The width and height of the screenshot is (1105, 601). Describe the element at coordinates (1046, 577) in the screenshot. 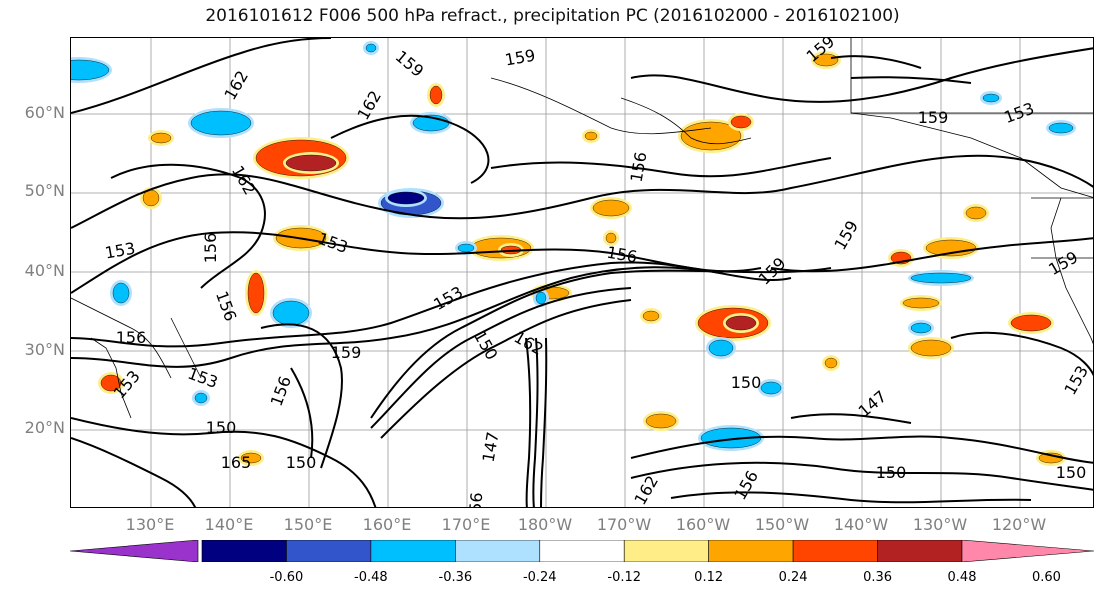

I see `colorbar-tick-label: 0.60` at that location.